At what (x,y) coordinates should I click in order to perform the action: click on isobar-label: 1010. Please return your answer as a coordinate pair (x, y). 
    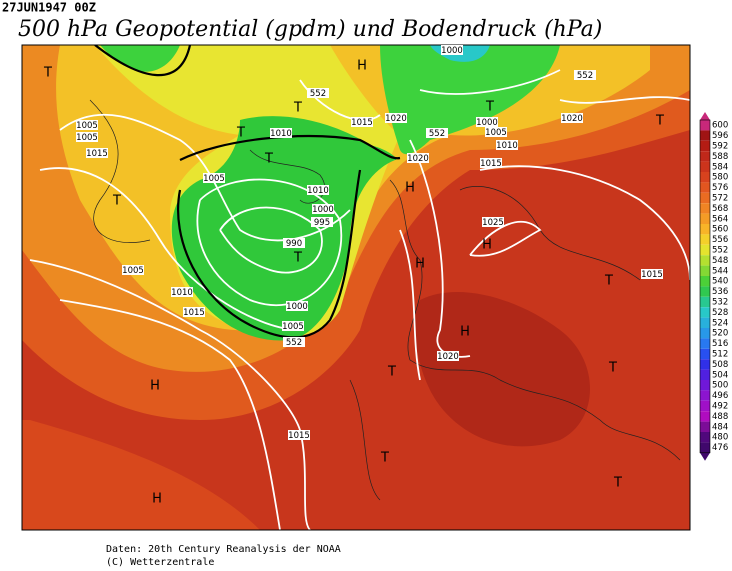
    Looking at the image, I should click on (318, 191).